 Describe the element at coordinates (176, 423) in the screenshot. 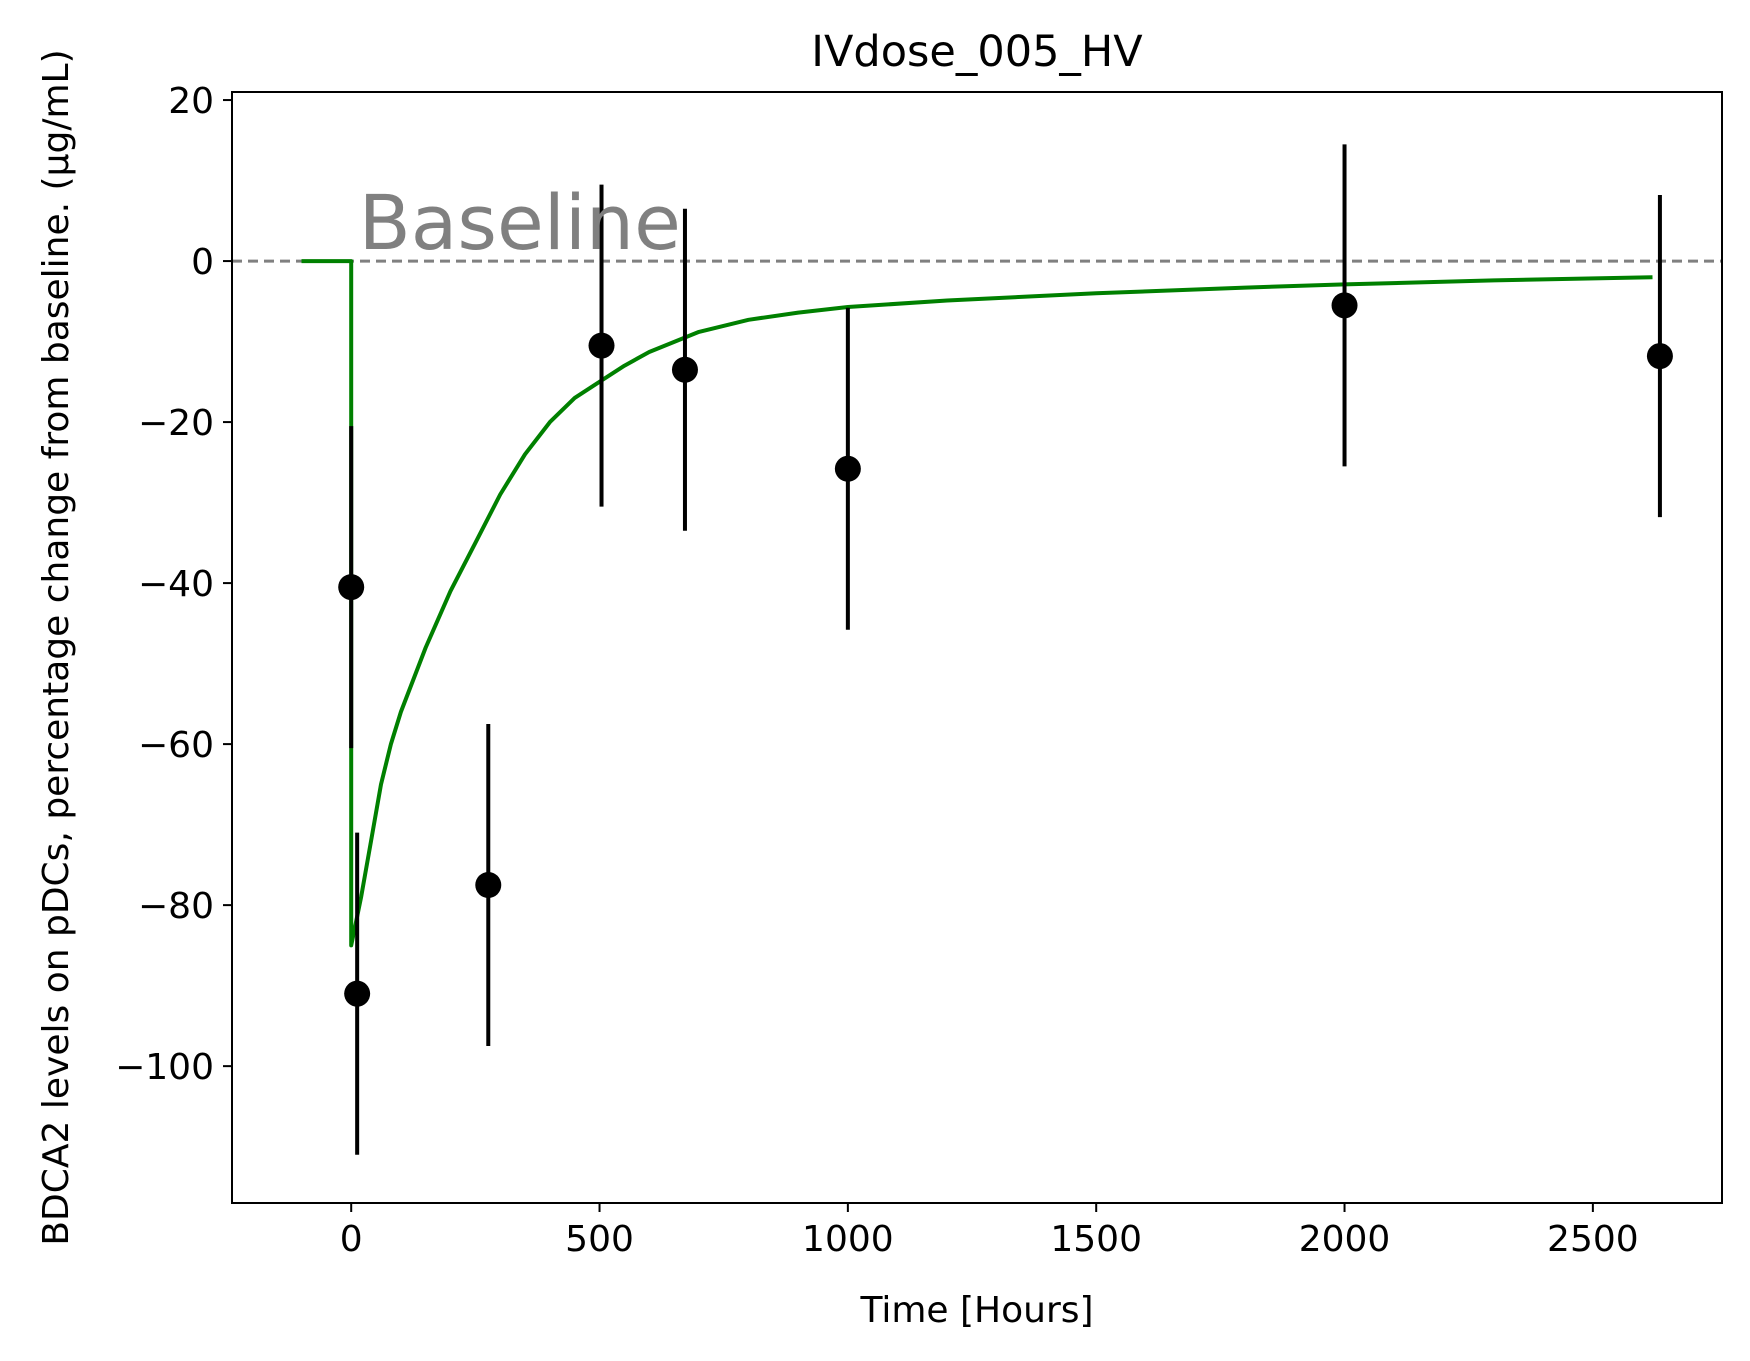

I see `y-tick-label: −20` at that location.